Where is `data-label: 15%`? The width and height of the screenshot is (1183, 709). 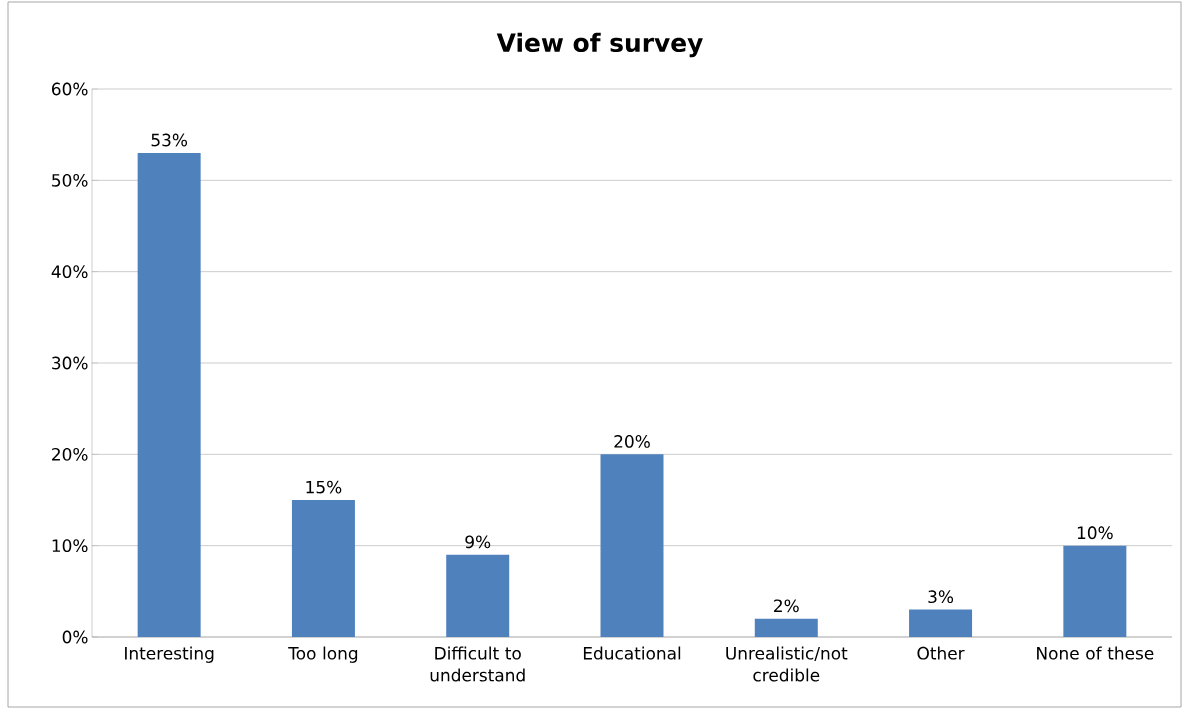
data-label: 15% is located at coordinates (324, 487).